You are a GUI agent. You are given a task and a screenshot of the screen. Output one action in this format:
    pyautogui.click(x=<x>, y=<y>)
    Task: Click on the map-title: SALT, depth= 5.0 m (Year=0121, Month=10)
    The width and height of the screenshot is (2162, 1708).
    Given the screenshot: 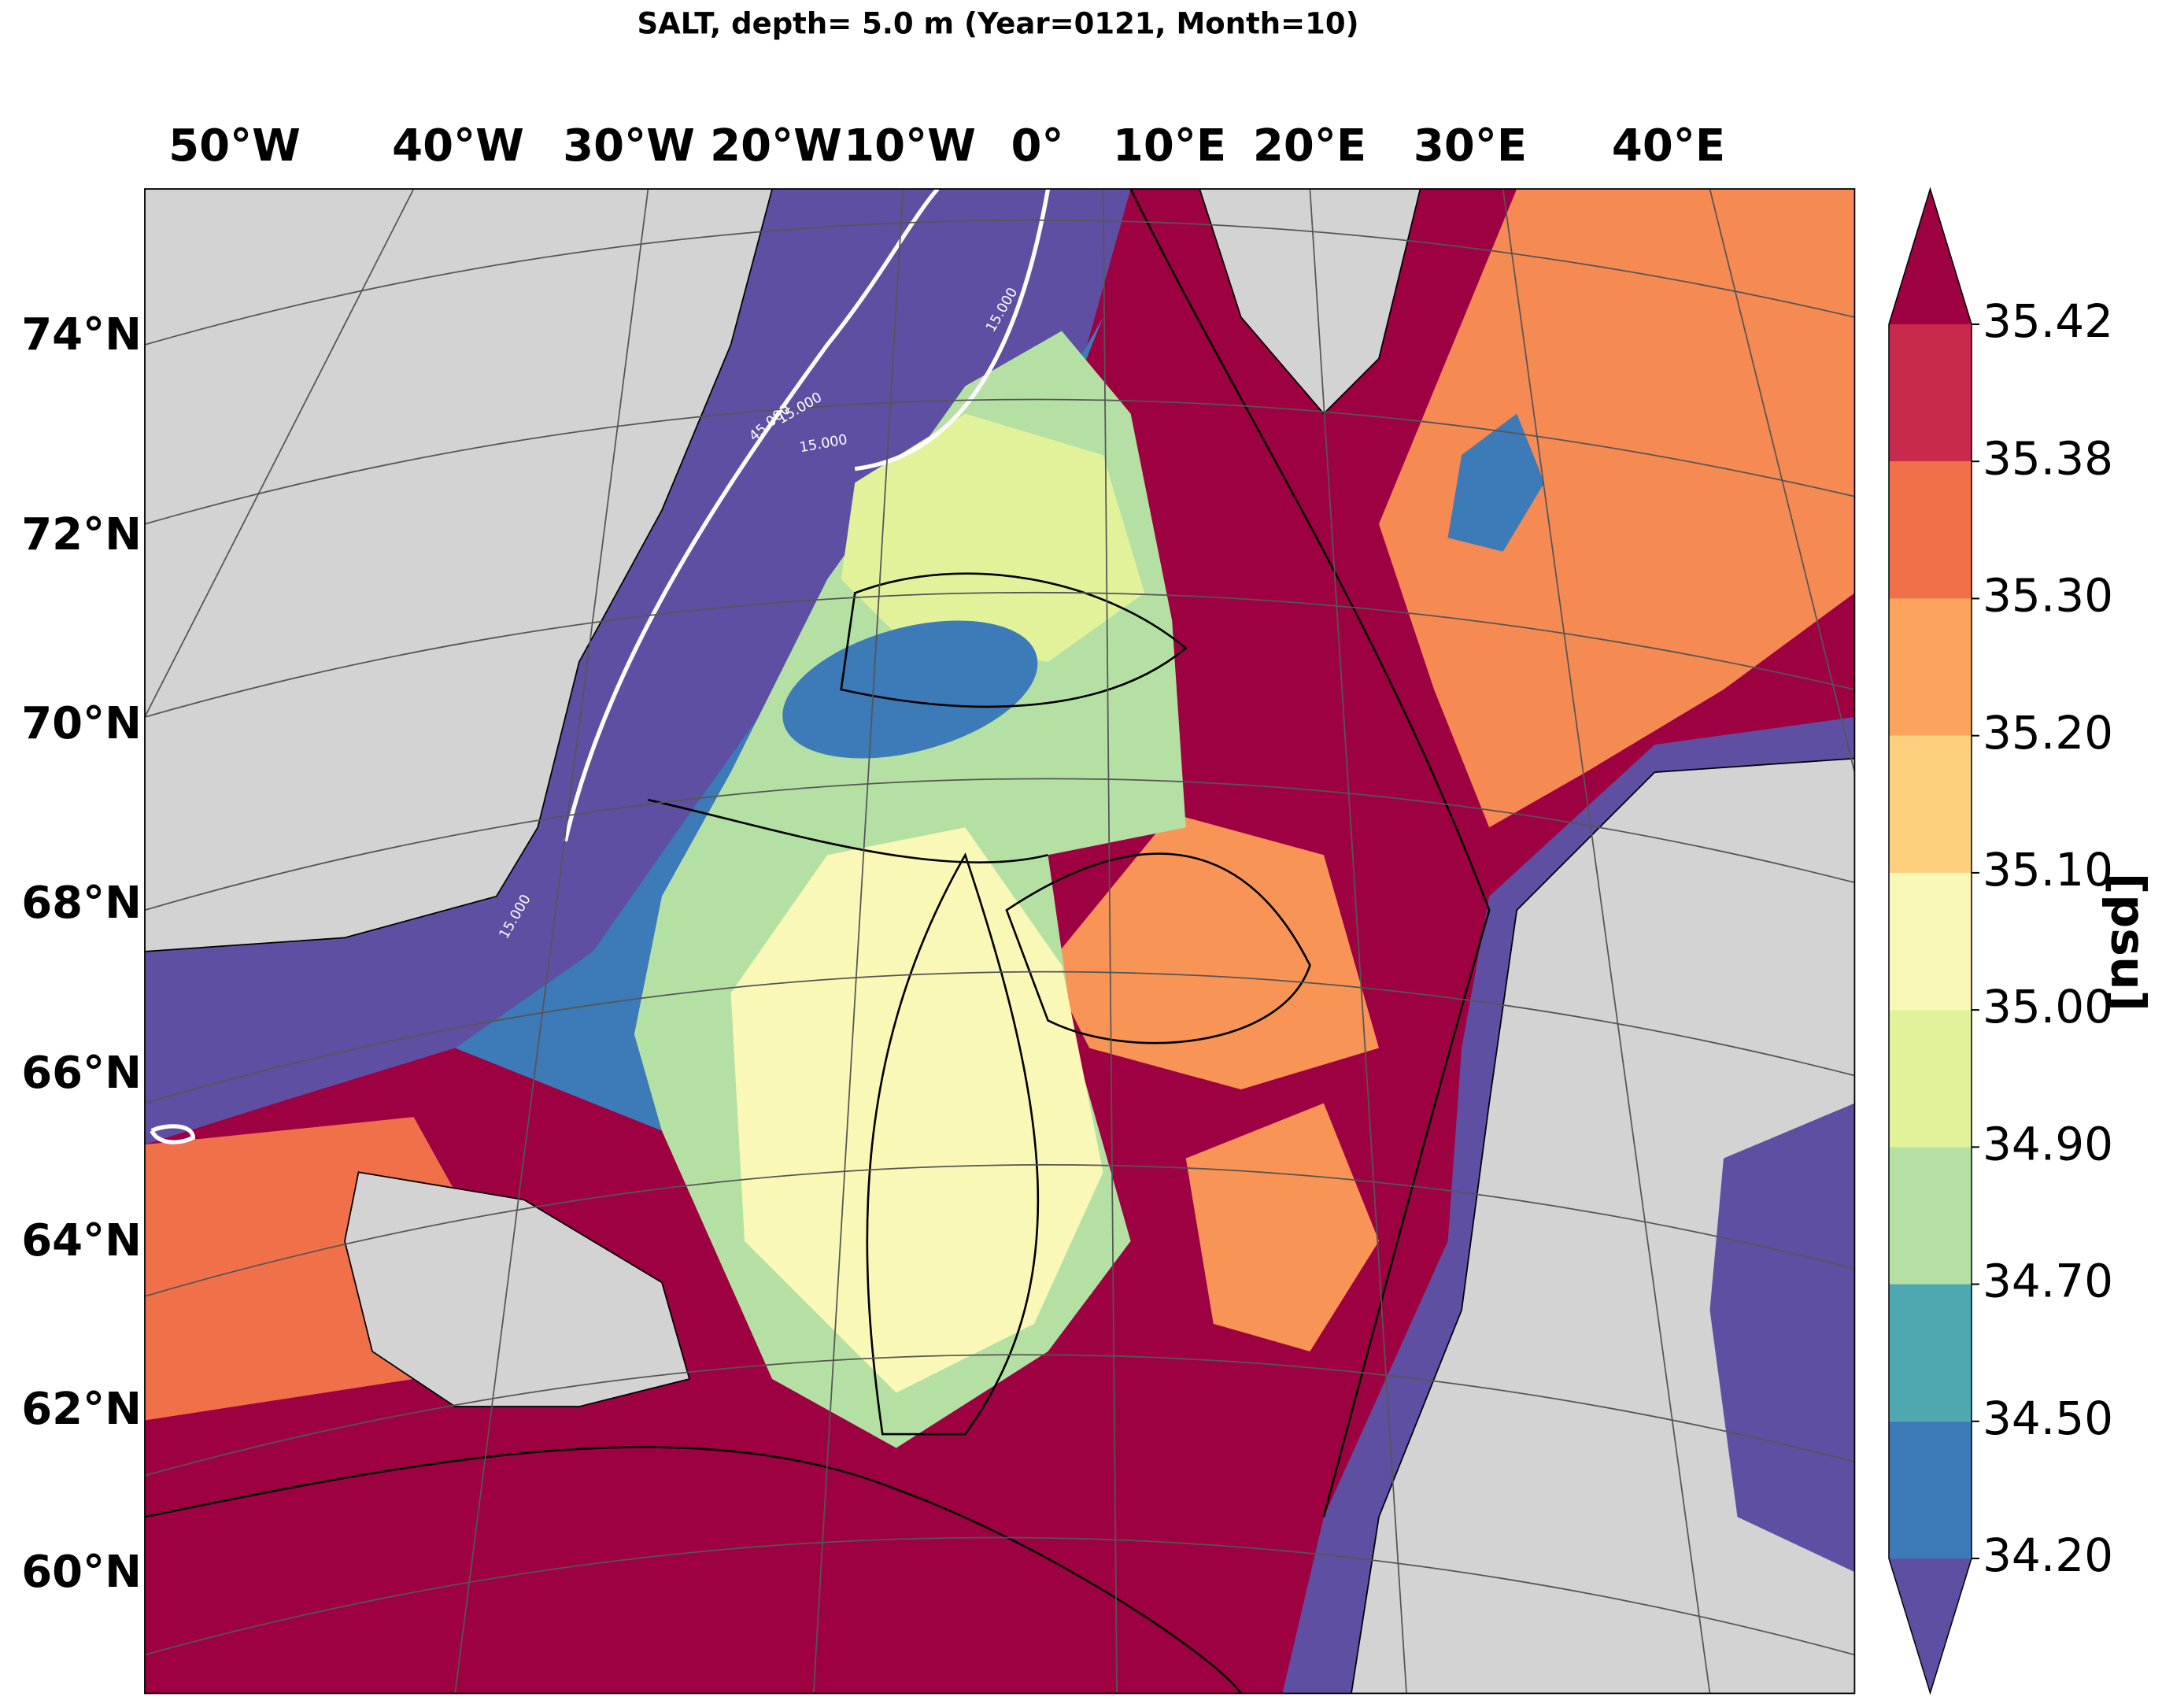 What is the action you would take?
    pyautogui.click(x=997, y=24)
    